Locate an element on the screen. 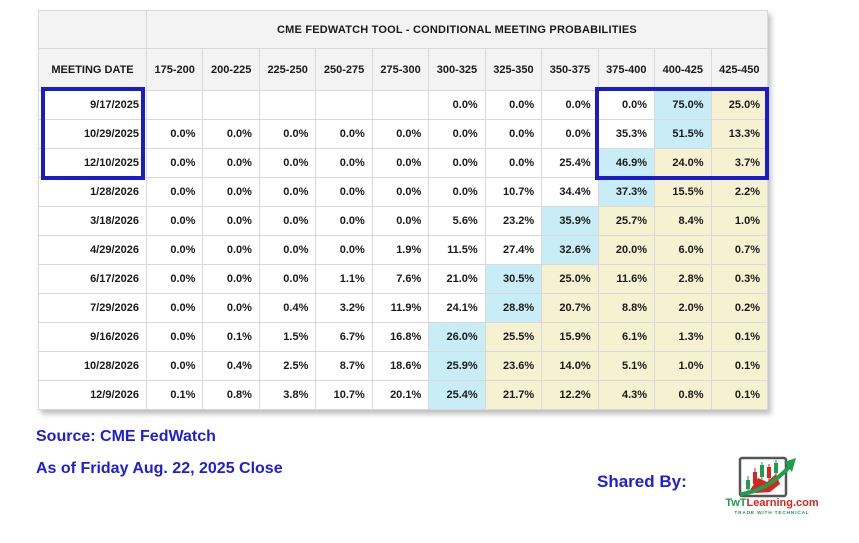 The height and width of the screenshot is (543, 859). probability-cell: 23.6% is located at coordinates (513, 366).